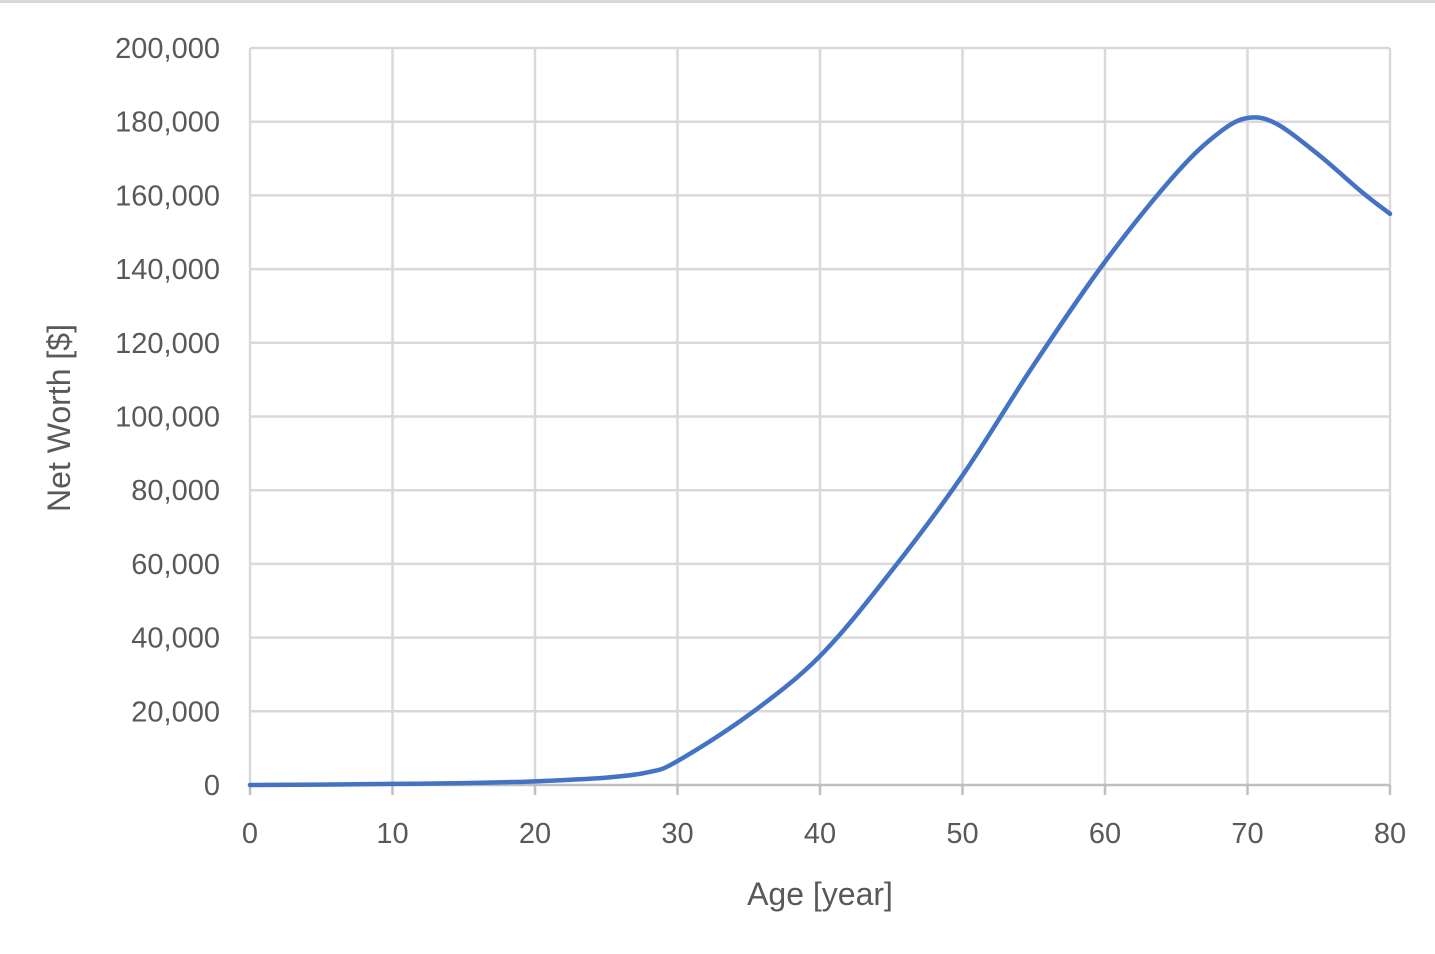 The height and width of the screenshot is (954, 1435). What do you see at coordinates (962, 834) in the screenshot?
I see `x-tick-label: 50` at bounding box center [962, 834].